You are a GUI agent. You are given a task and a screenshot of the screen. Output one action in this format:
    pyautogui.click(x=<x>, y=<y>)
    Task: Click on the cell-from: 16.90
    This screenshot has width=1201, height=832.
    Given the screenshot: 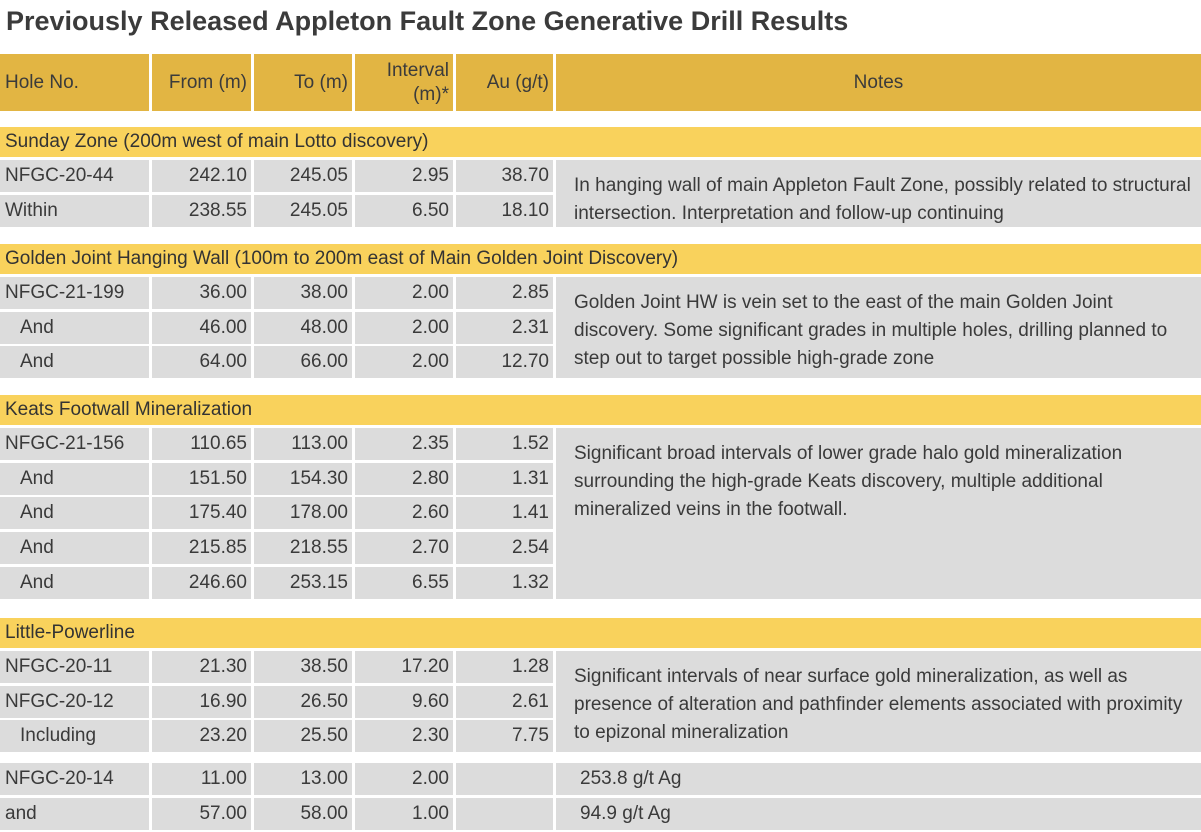 What is the action you would take?
    pyautogui.click(x=201, y=702)
    